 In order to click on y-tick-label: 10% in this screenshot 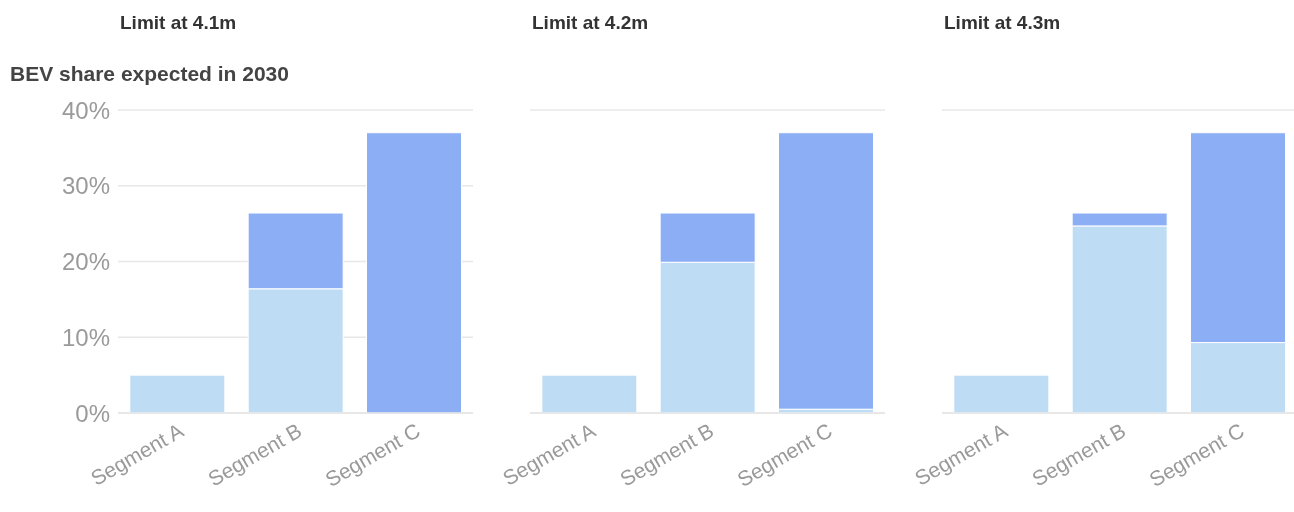, I will do `click(85, 337)`.